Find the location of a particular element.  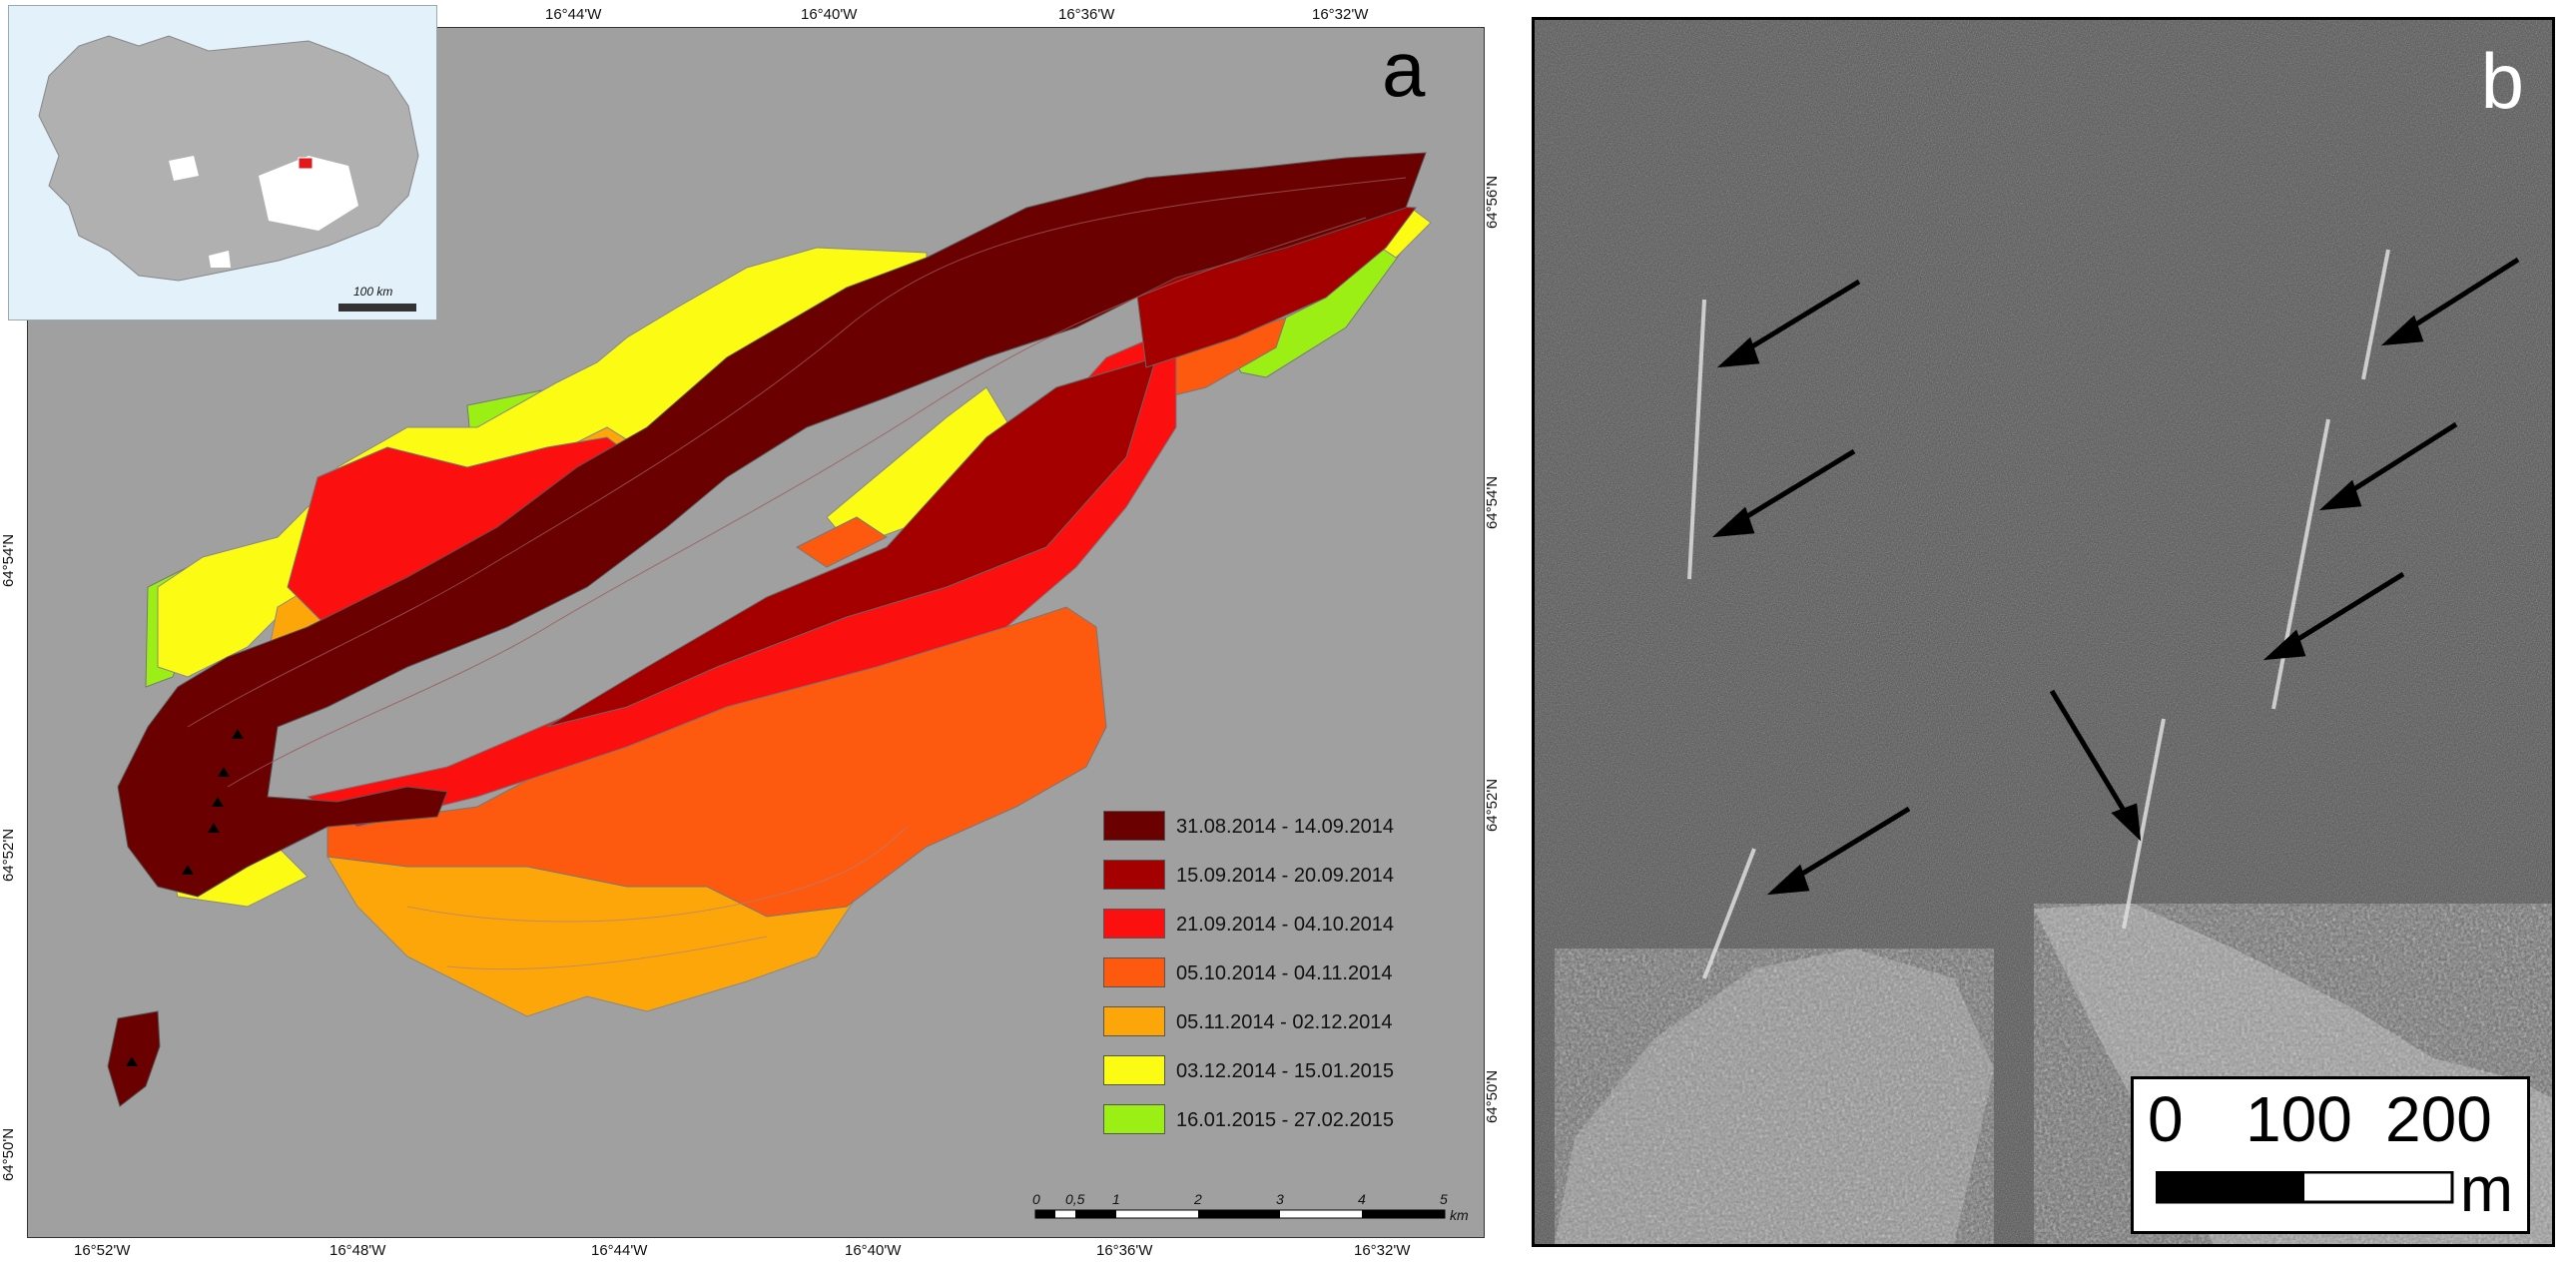

bottom-lon-tick: 16°36'W is located at coordinates (1124, 1250).